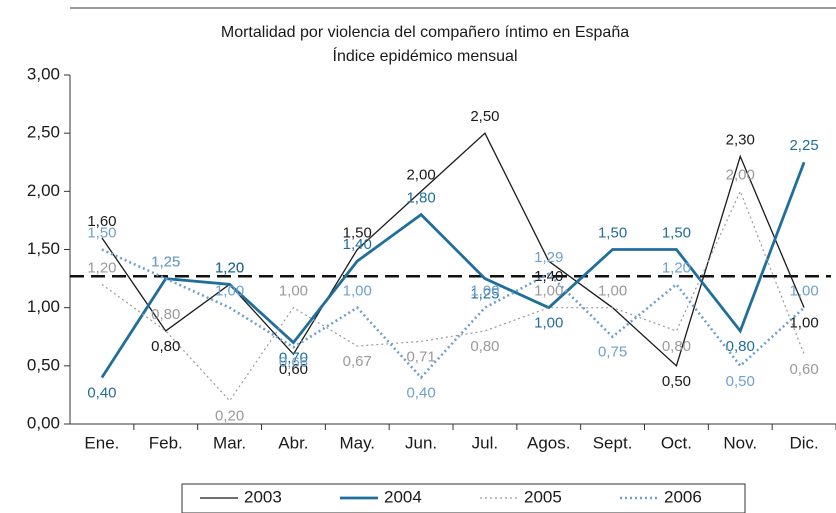 The width and height of the screenshot is (836, 513). What do you see at coordinates (683, 496) in the screenshot?
I see `legend-label: 2006` at bounding box center [683, 496].